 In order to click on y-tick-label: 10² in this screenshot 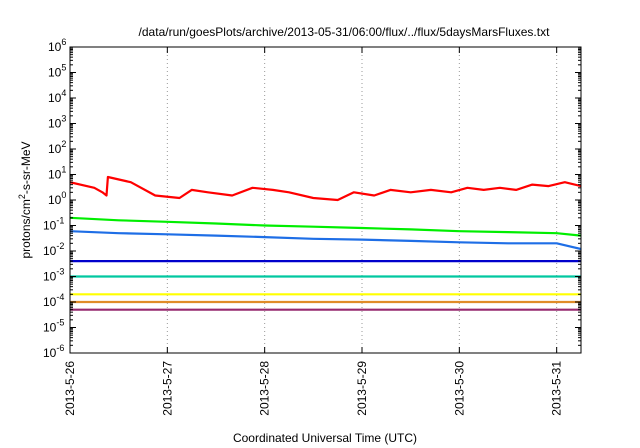, I will do `click(57, 147)`.